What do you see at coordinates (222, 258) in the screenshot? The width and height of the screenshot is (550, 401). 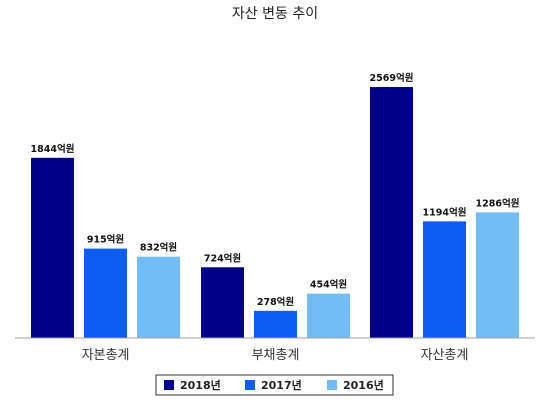 I see `data-label: 724억원` at bounding box center [222, 258].